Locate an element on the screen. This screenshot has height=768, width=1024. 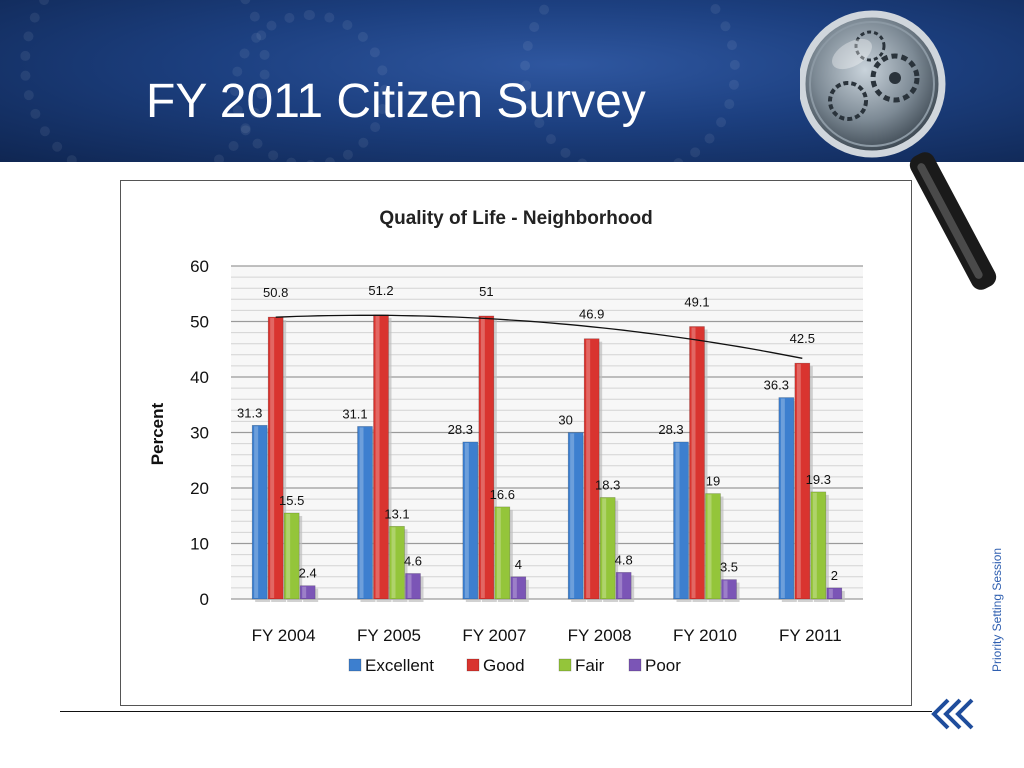
data-label: 49.1 is located at coordinates (696, 301).